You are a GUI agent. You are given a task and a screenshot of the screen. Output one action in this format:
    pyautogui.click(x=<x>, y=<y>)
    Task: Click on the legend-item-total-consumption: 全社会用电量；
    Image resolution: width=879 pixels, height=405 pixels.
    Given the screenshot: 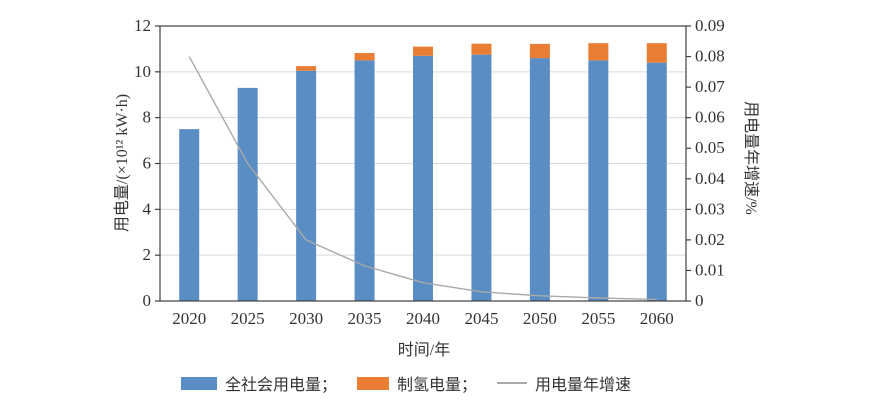 What is the action you would take?
    pyautogui.click(x=259, y=383)
    